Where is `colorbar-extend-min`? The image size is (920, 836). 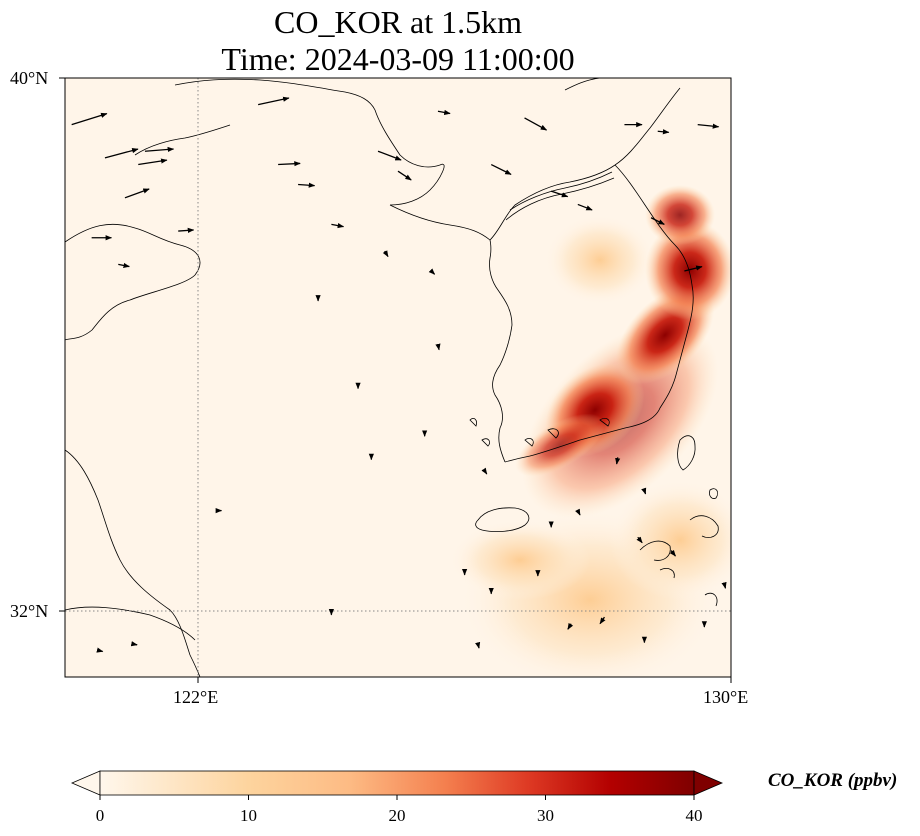
colorbar-extend-min is located at coordinates (85, 783).